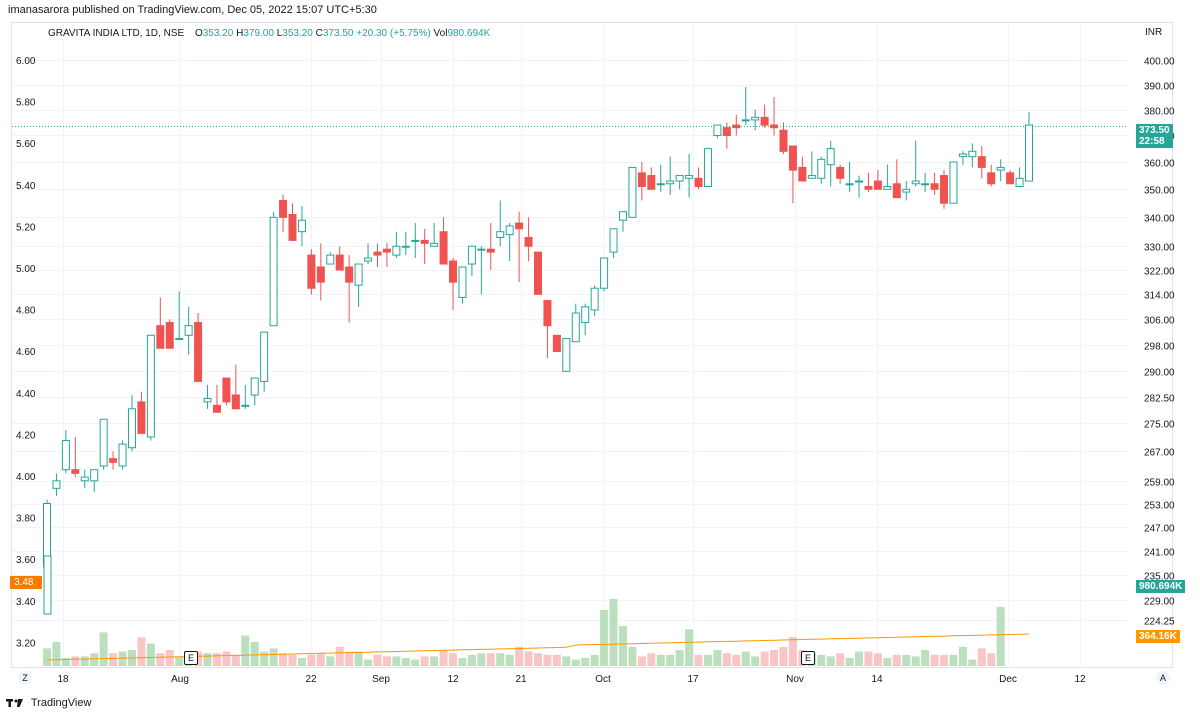 The height and width of the screenshot is (718, 1200). What do you see at coordinates (26, 227) in the screenshot?
I see `left-tick-label: 5.20` at bounding box center [26, 227].